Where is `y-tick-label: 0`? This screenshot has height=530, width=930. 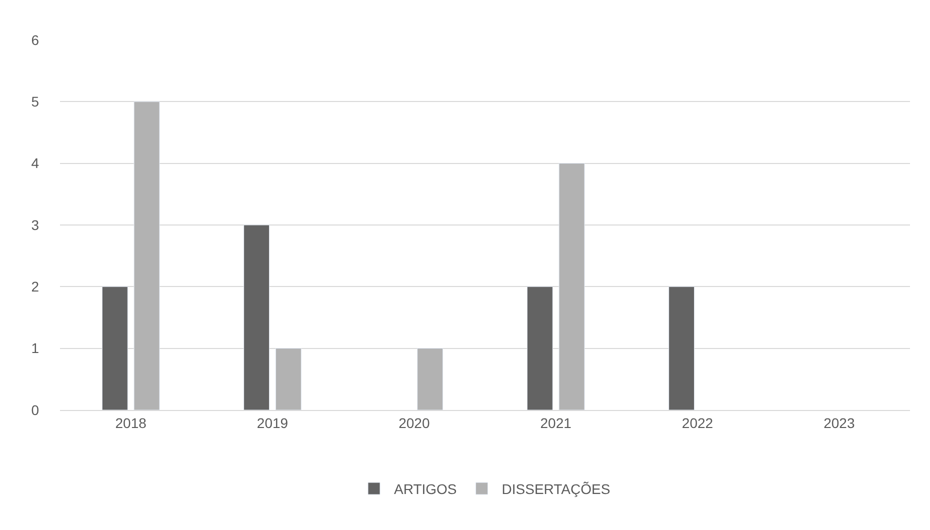 y-tick-label: 0 is located at coordinates (35, 410).